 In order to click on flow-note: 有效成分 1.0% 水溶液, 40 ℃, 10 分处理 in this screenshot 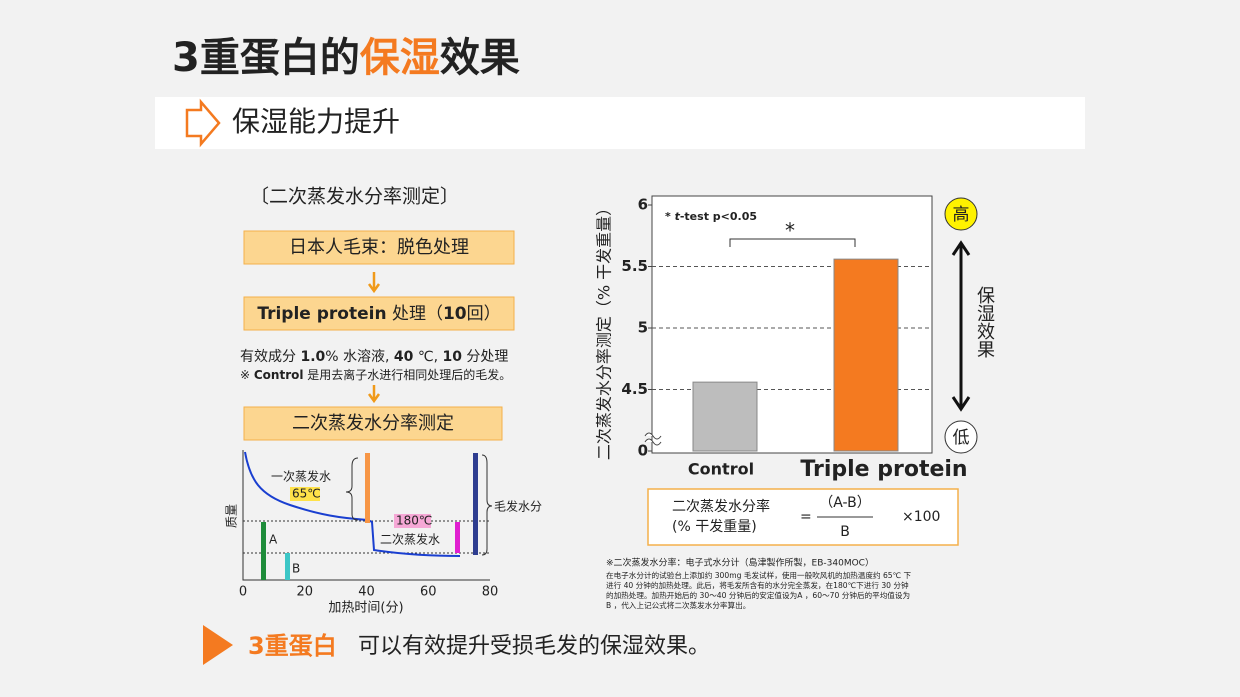, I will do `click(374, 357)`.